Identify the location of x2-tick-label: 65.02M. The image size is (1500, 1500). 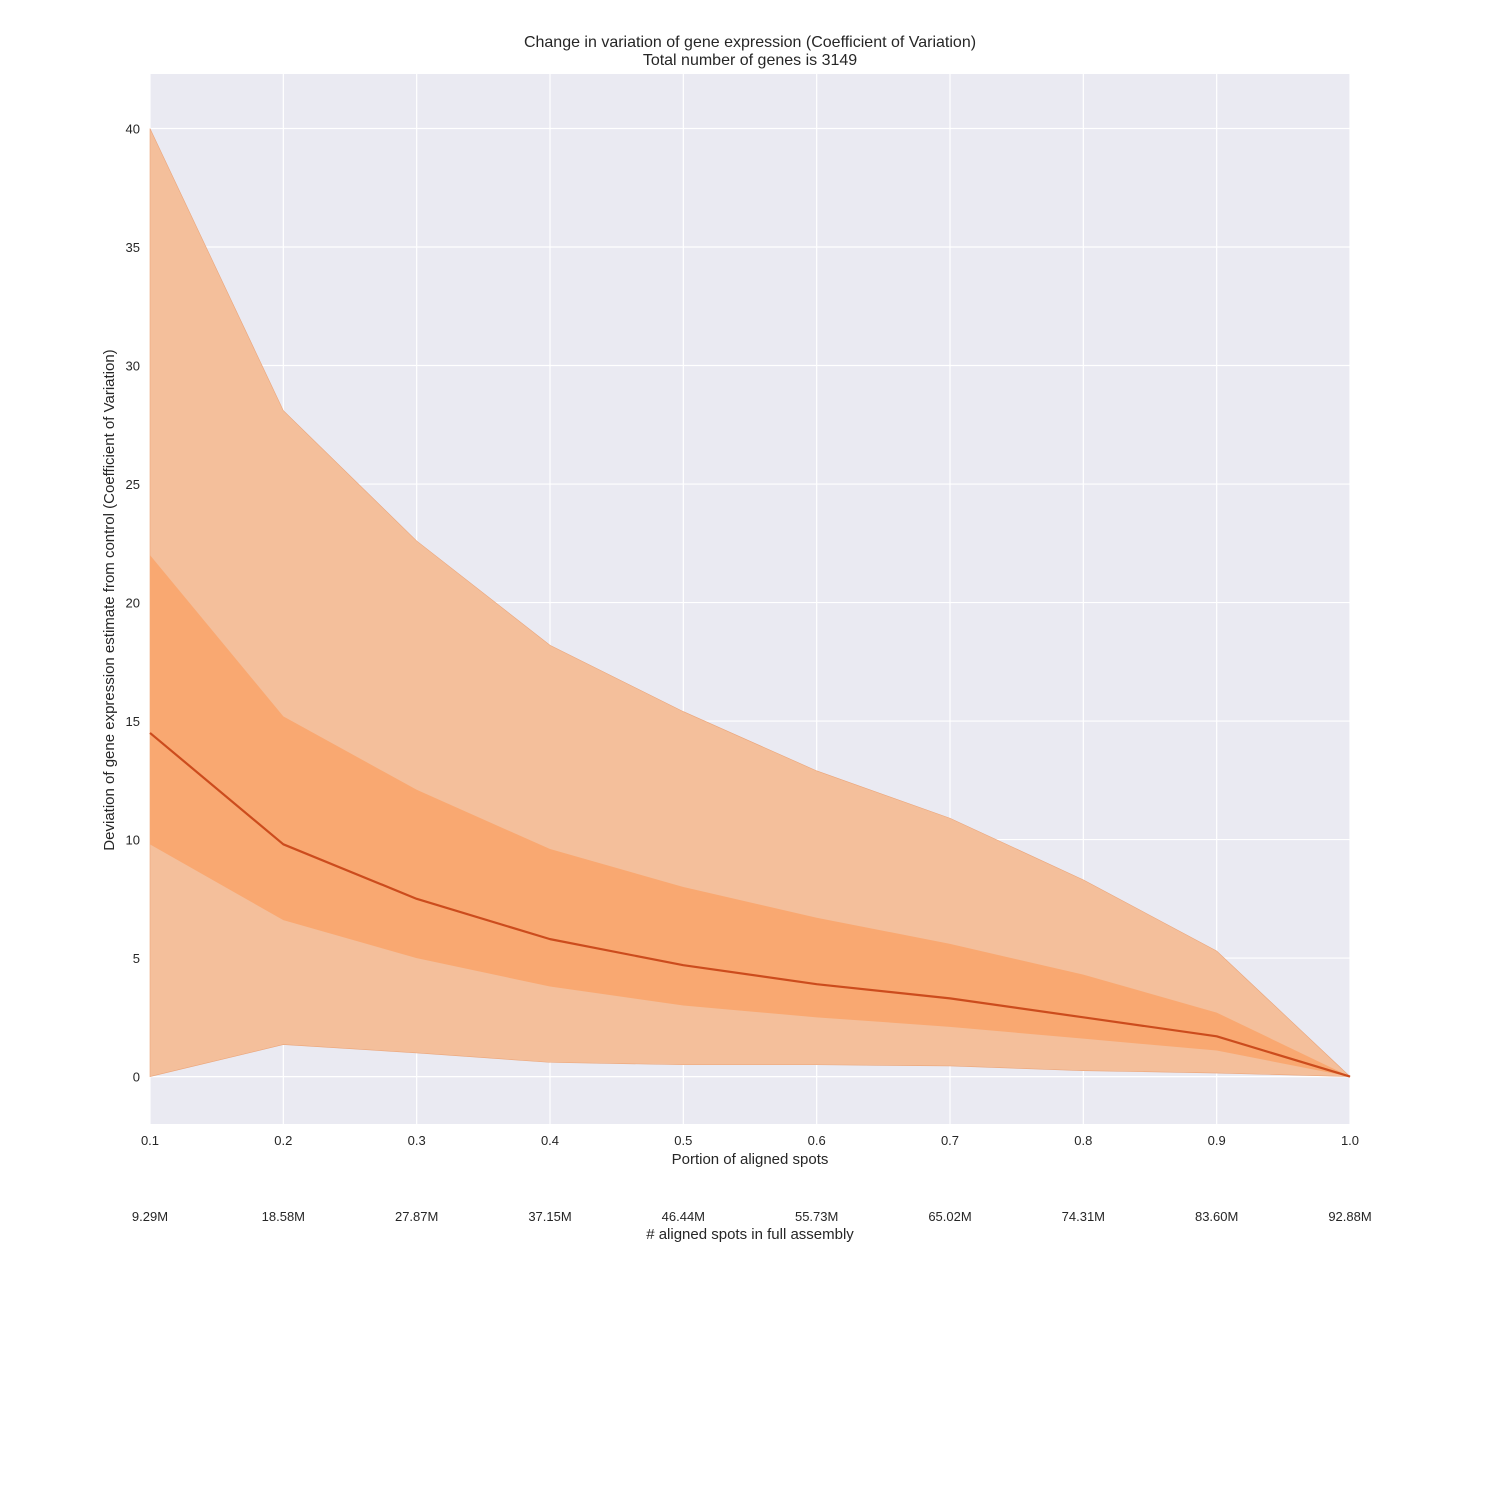
(949, 1216).